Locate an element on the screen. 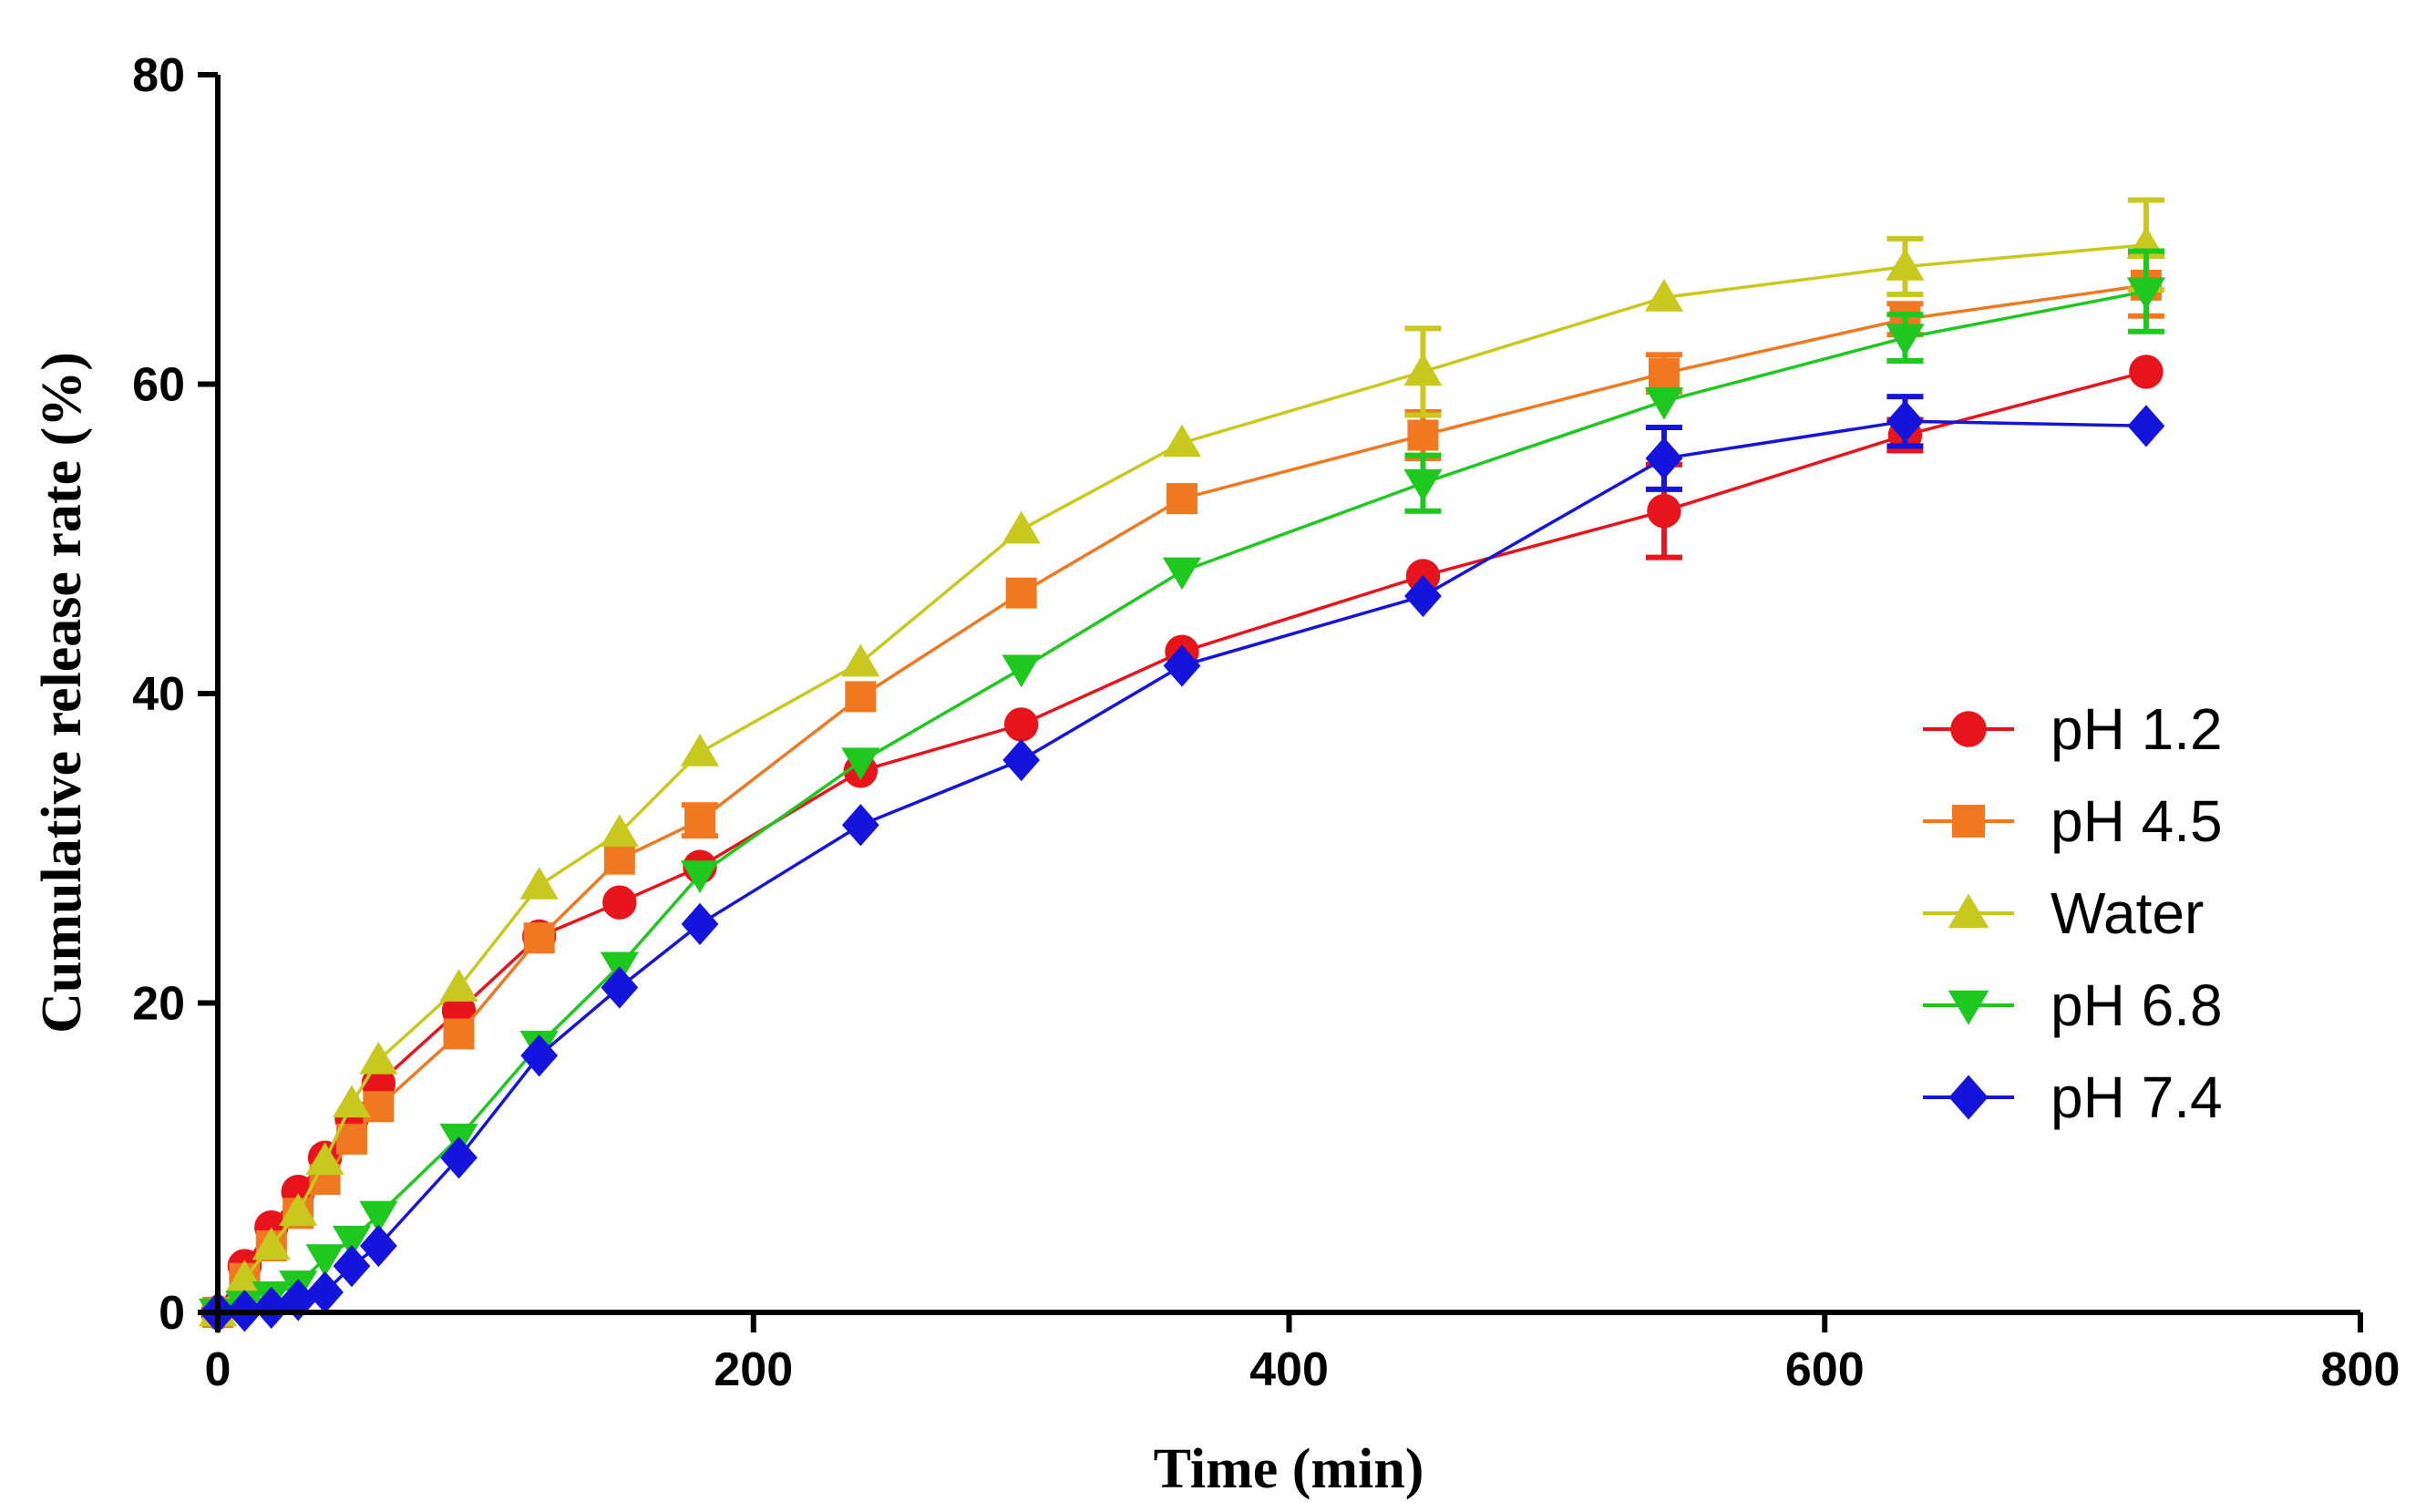  legend-label: pH 1.2 is located at coordinates (2137, 729).